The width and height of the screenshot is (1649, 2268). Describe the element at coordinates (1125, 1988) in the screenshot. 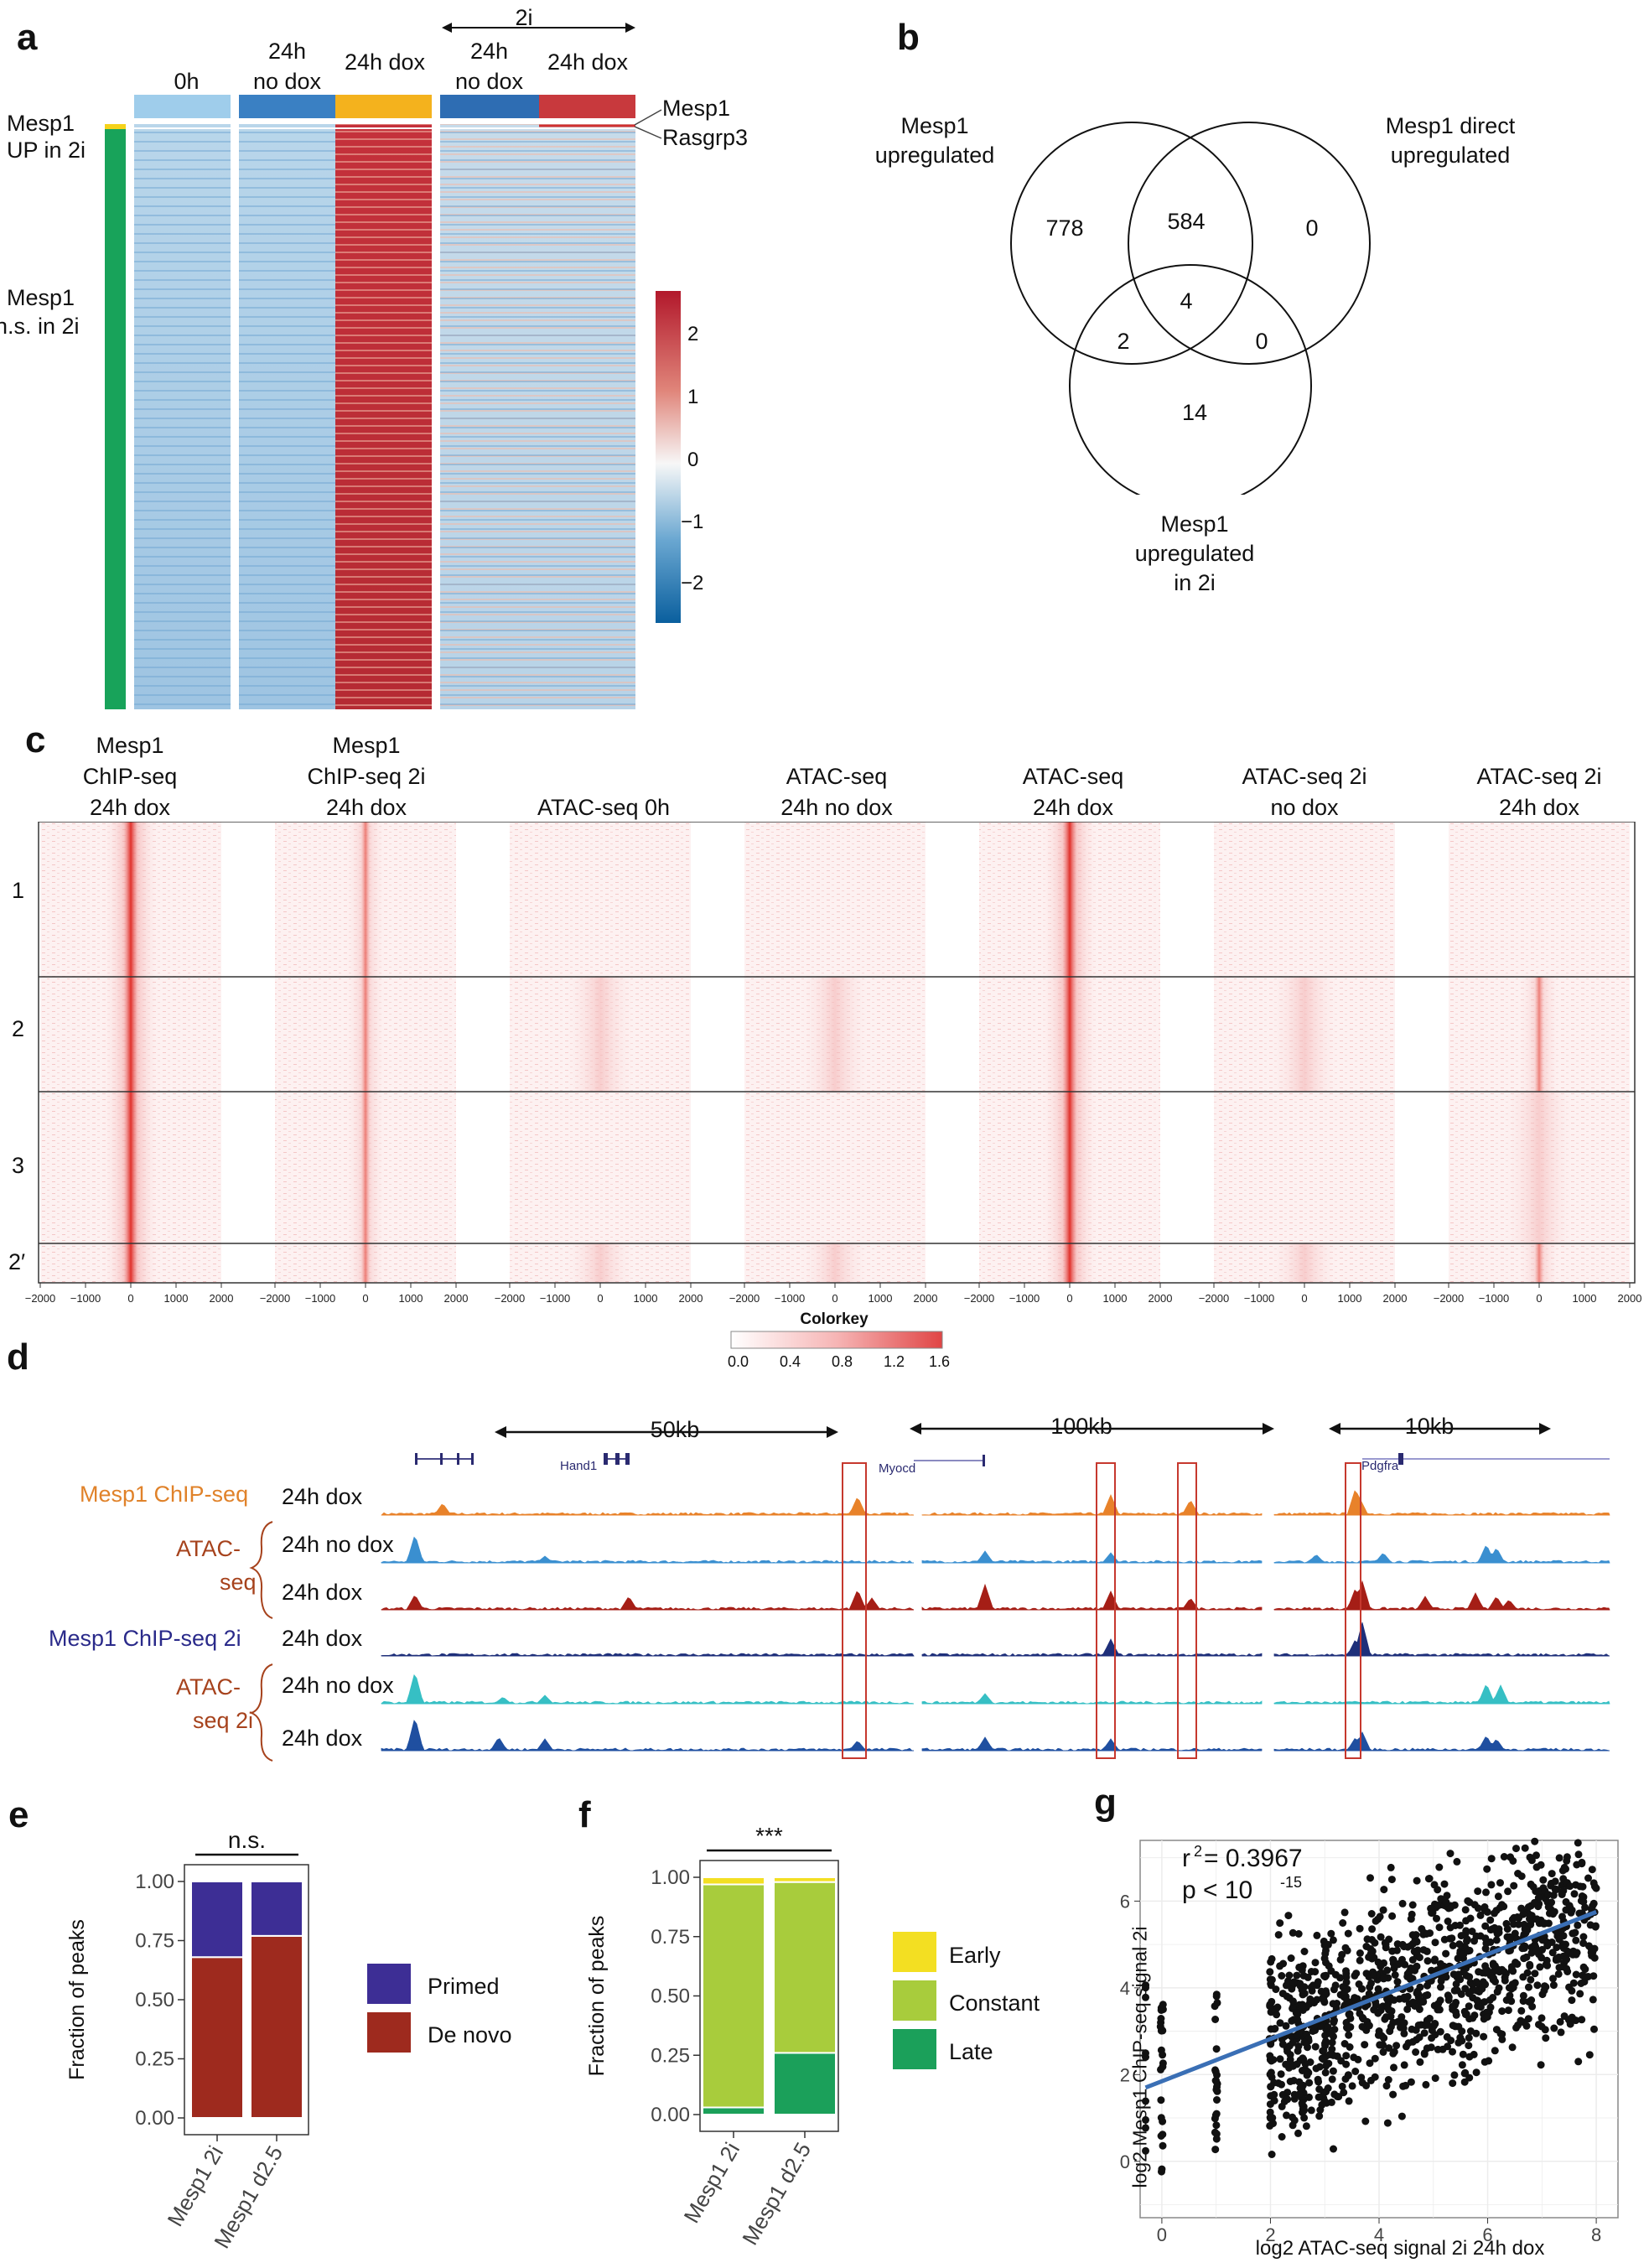

I see `g-ytick-label-3: 4` at that location.